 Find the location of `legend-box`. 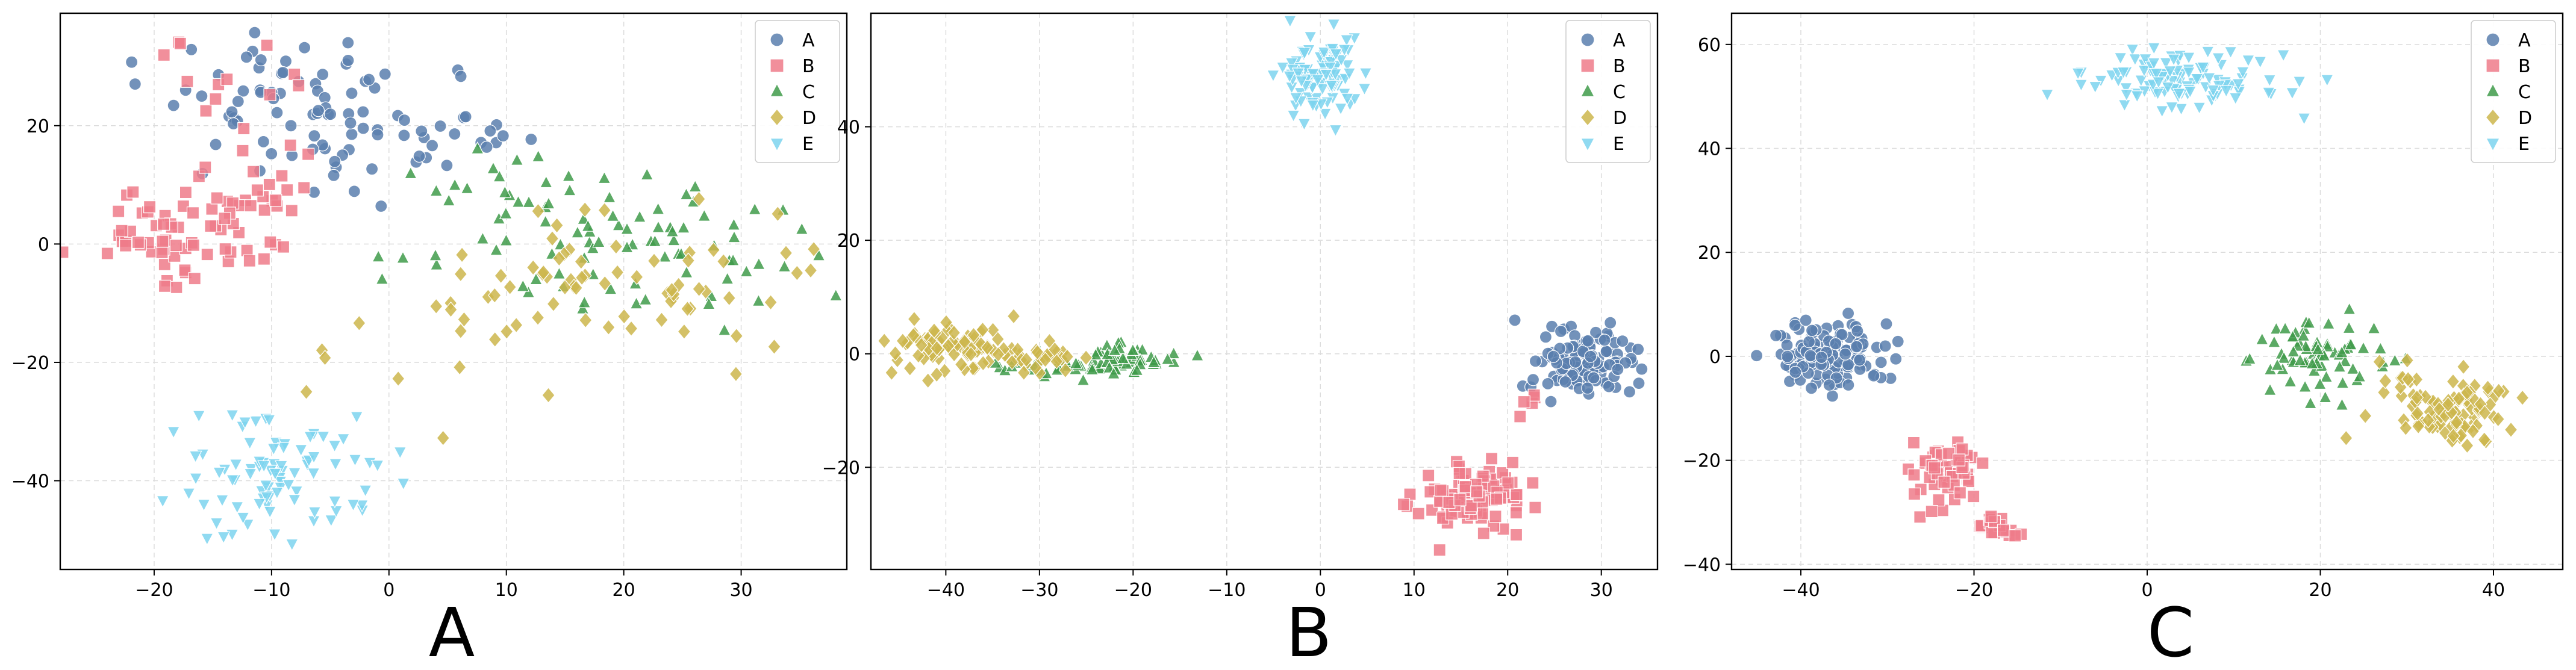

legend-box is located at coordinates (2513, 91).